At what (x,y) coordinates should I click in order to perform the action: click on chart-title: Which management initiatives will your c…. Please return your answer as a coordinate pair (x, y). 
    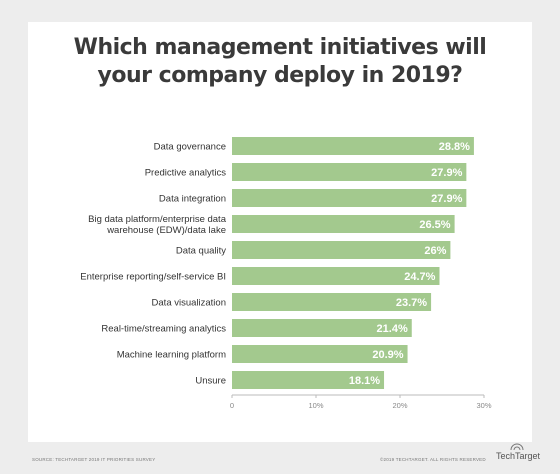
    Looking at the image, I should click on (280, 62).